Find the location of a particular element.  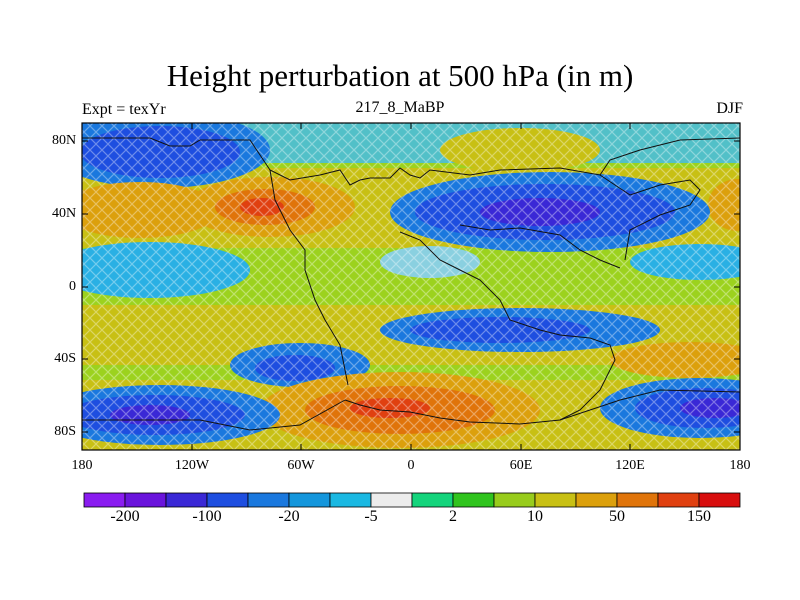

colorbar-label: -20 is located at coordinates (289, 516).